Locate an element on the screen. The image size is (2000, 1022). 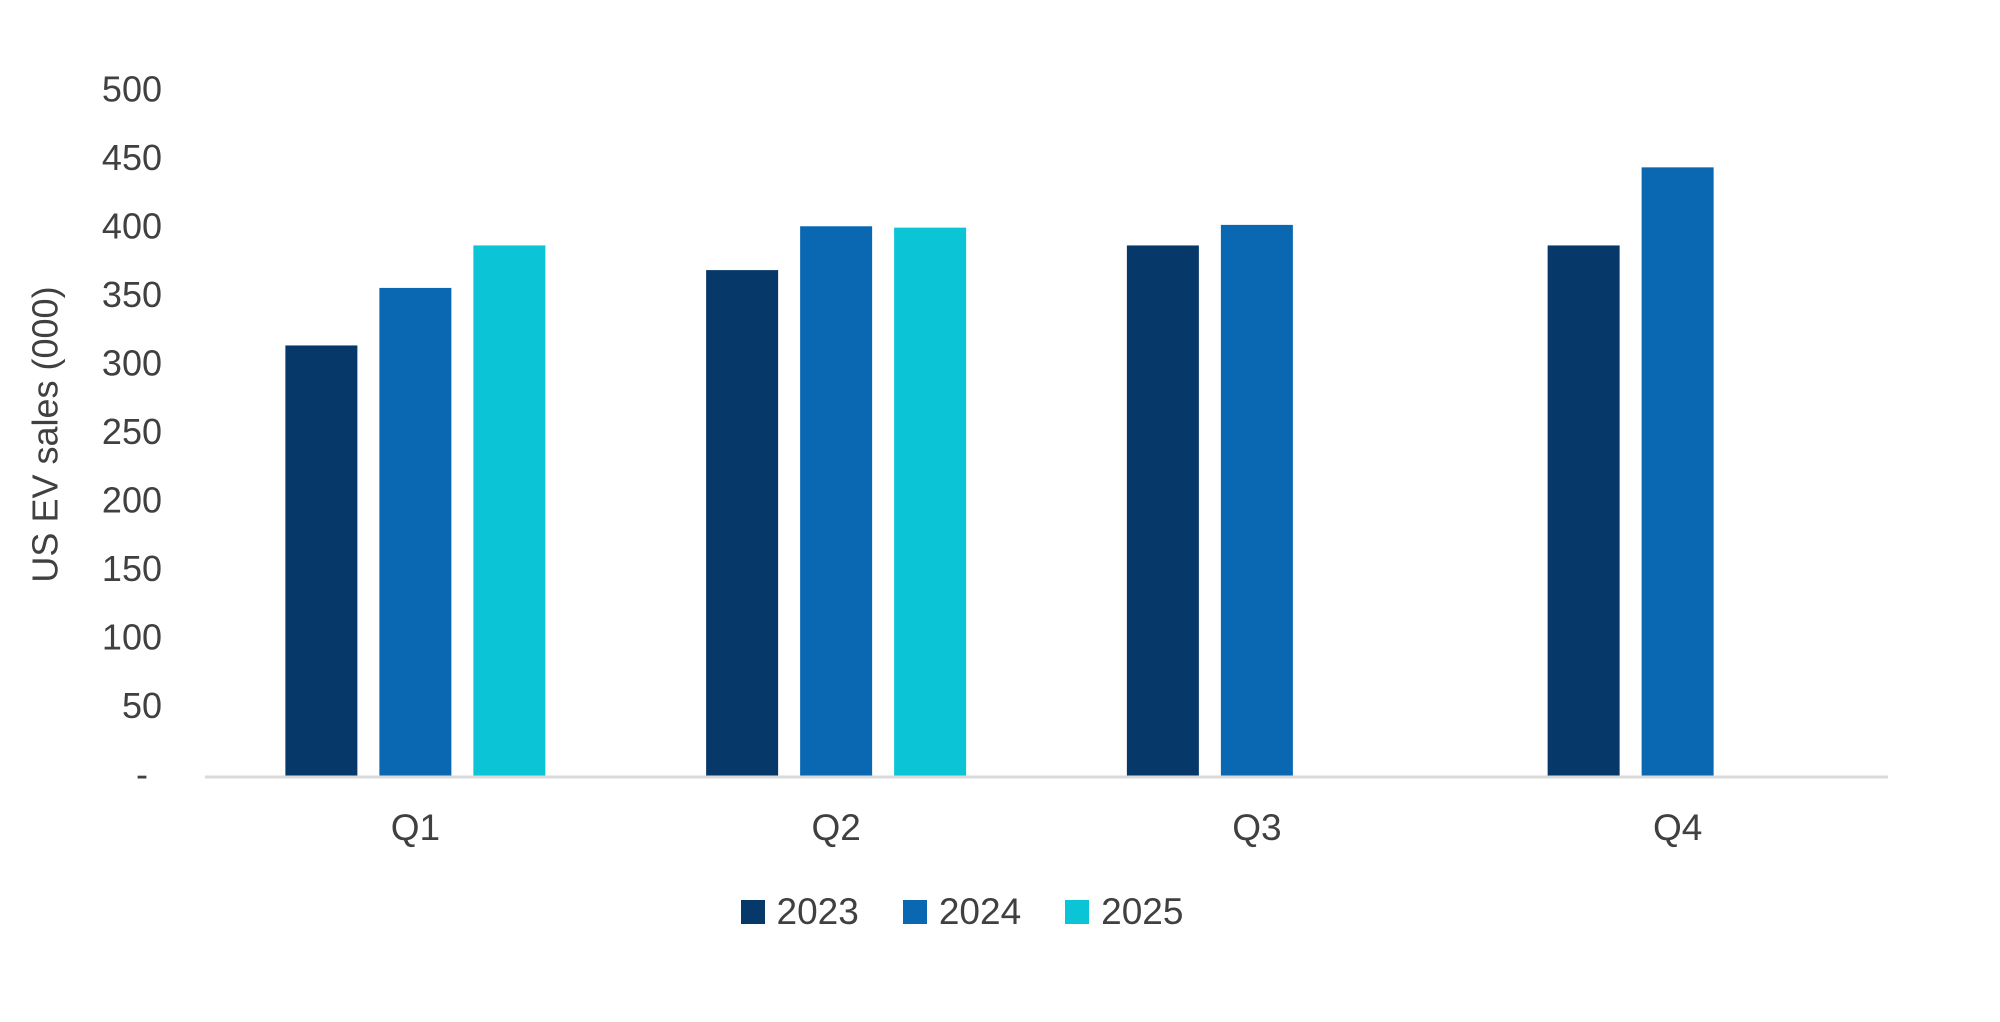
y-tick-label: 400 is located at coordinates (132, 226).